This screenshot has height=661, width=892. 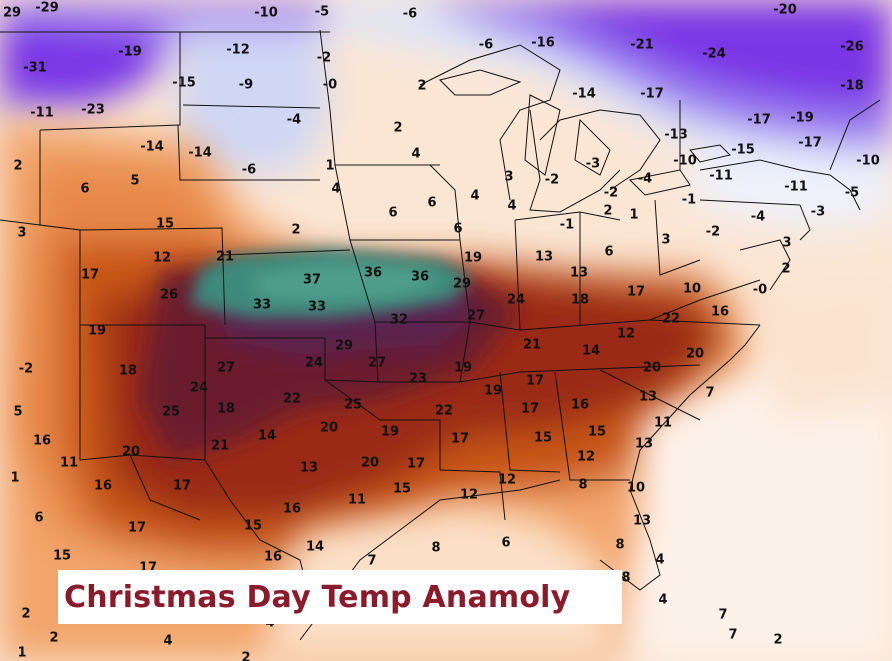 I want to click on anomaly-value-label: 14, so click(x=591, y=351).